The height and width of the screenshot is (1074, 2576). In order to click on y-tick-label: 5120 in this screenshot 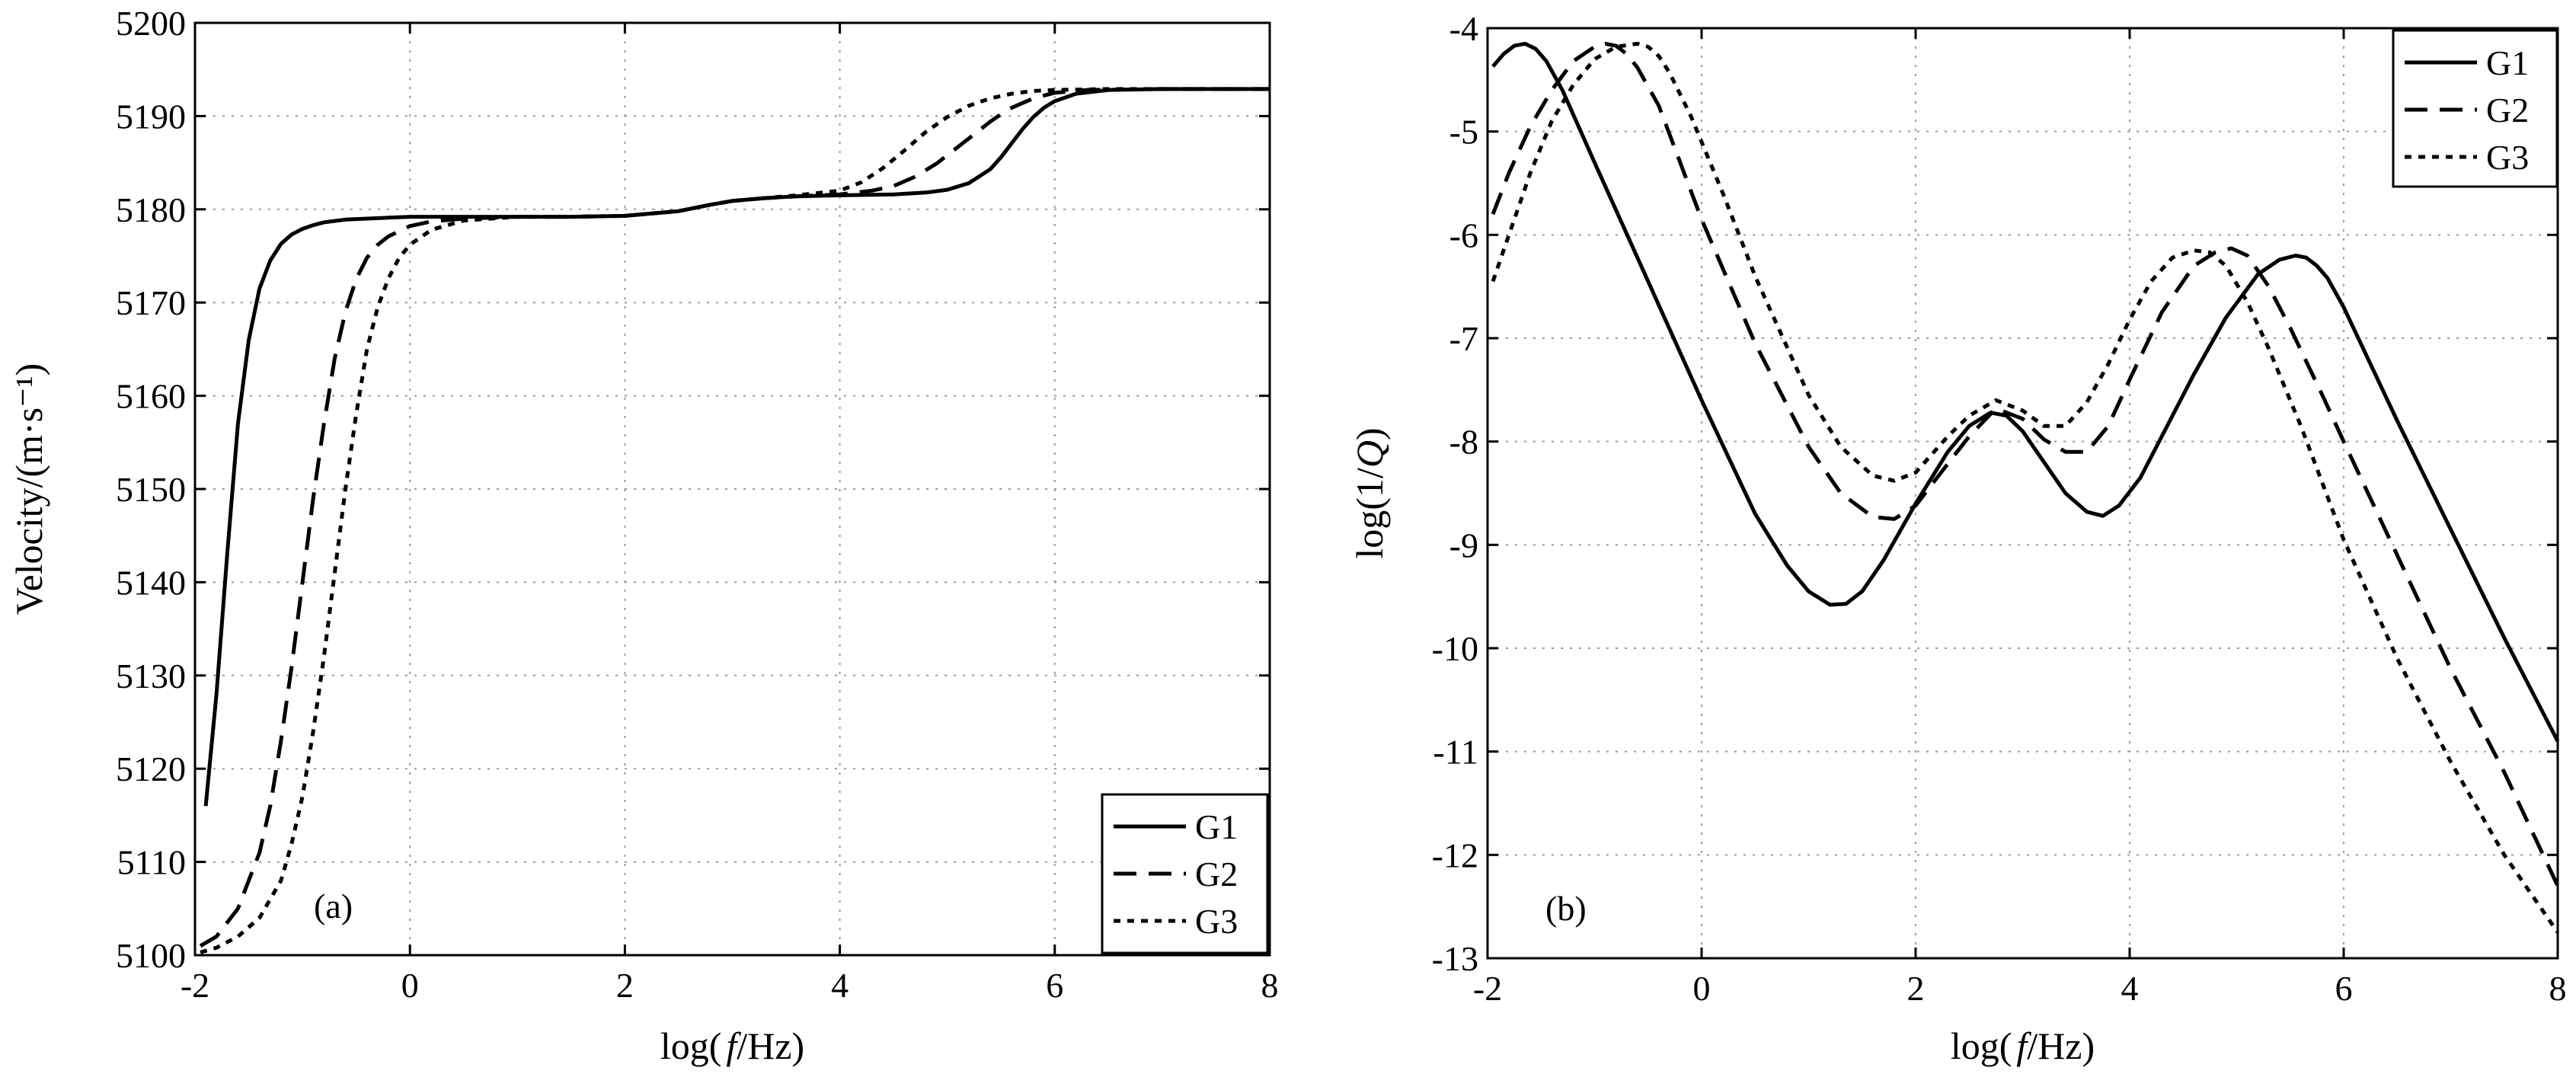, I will do `click(151, 769)`.